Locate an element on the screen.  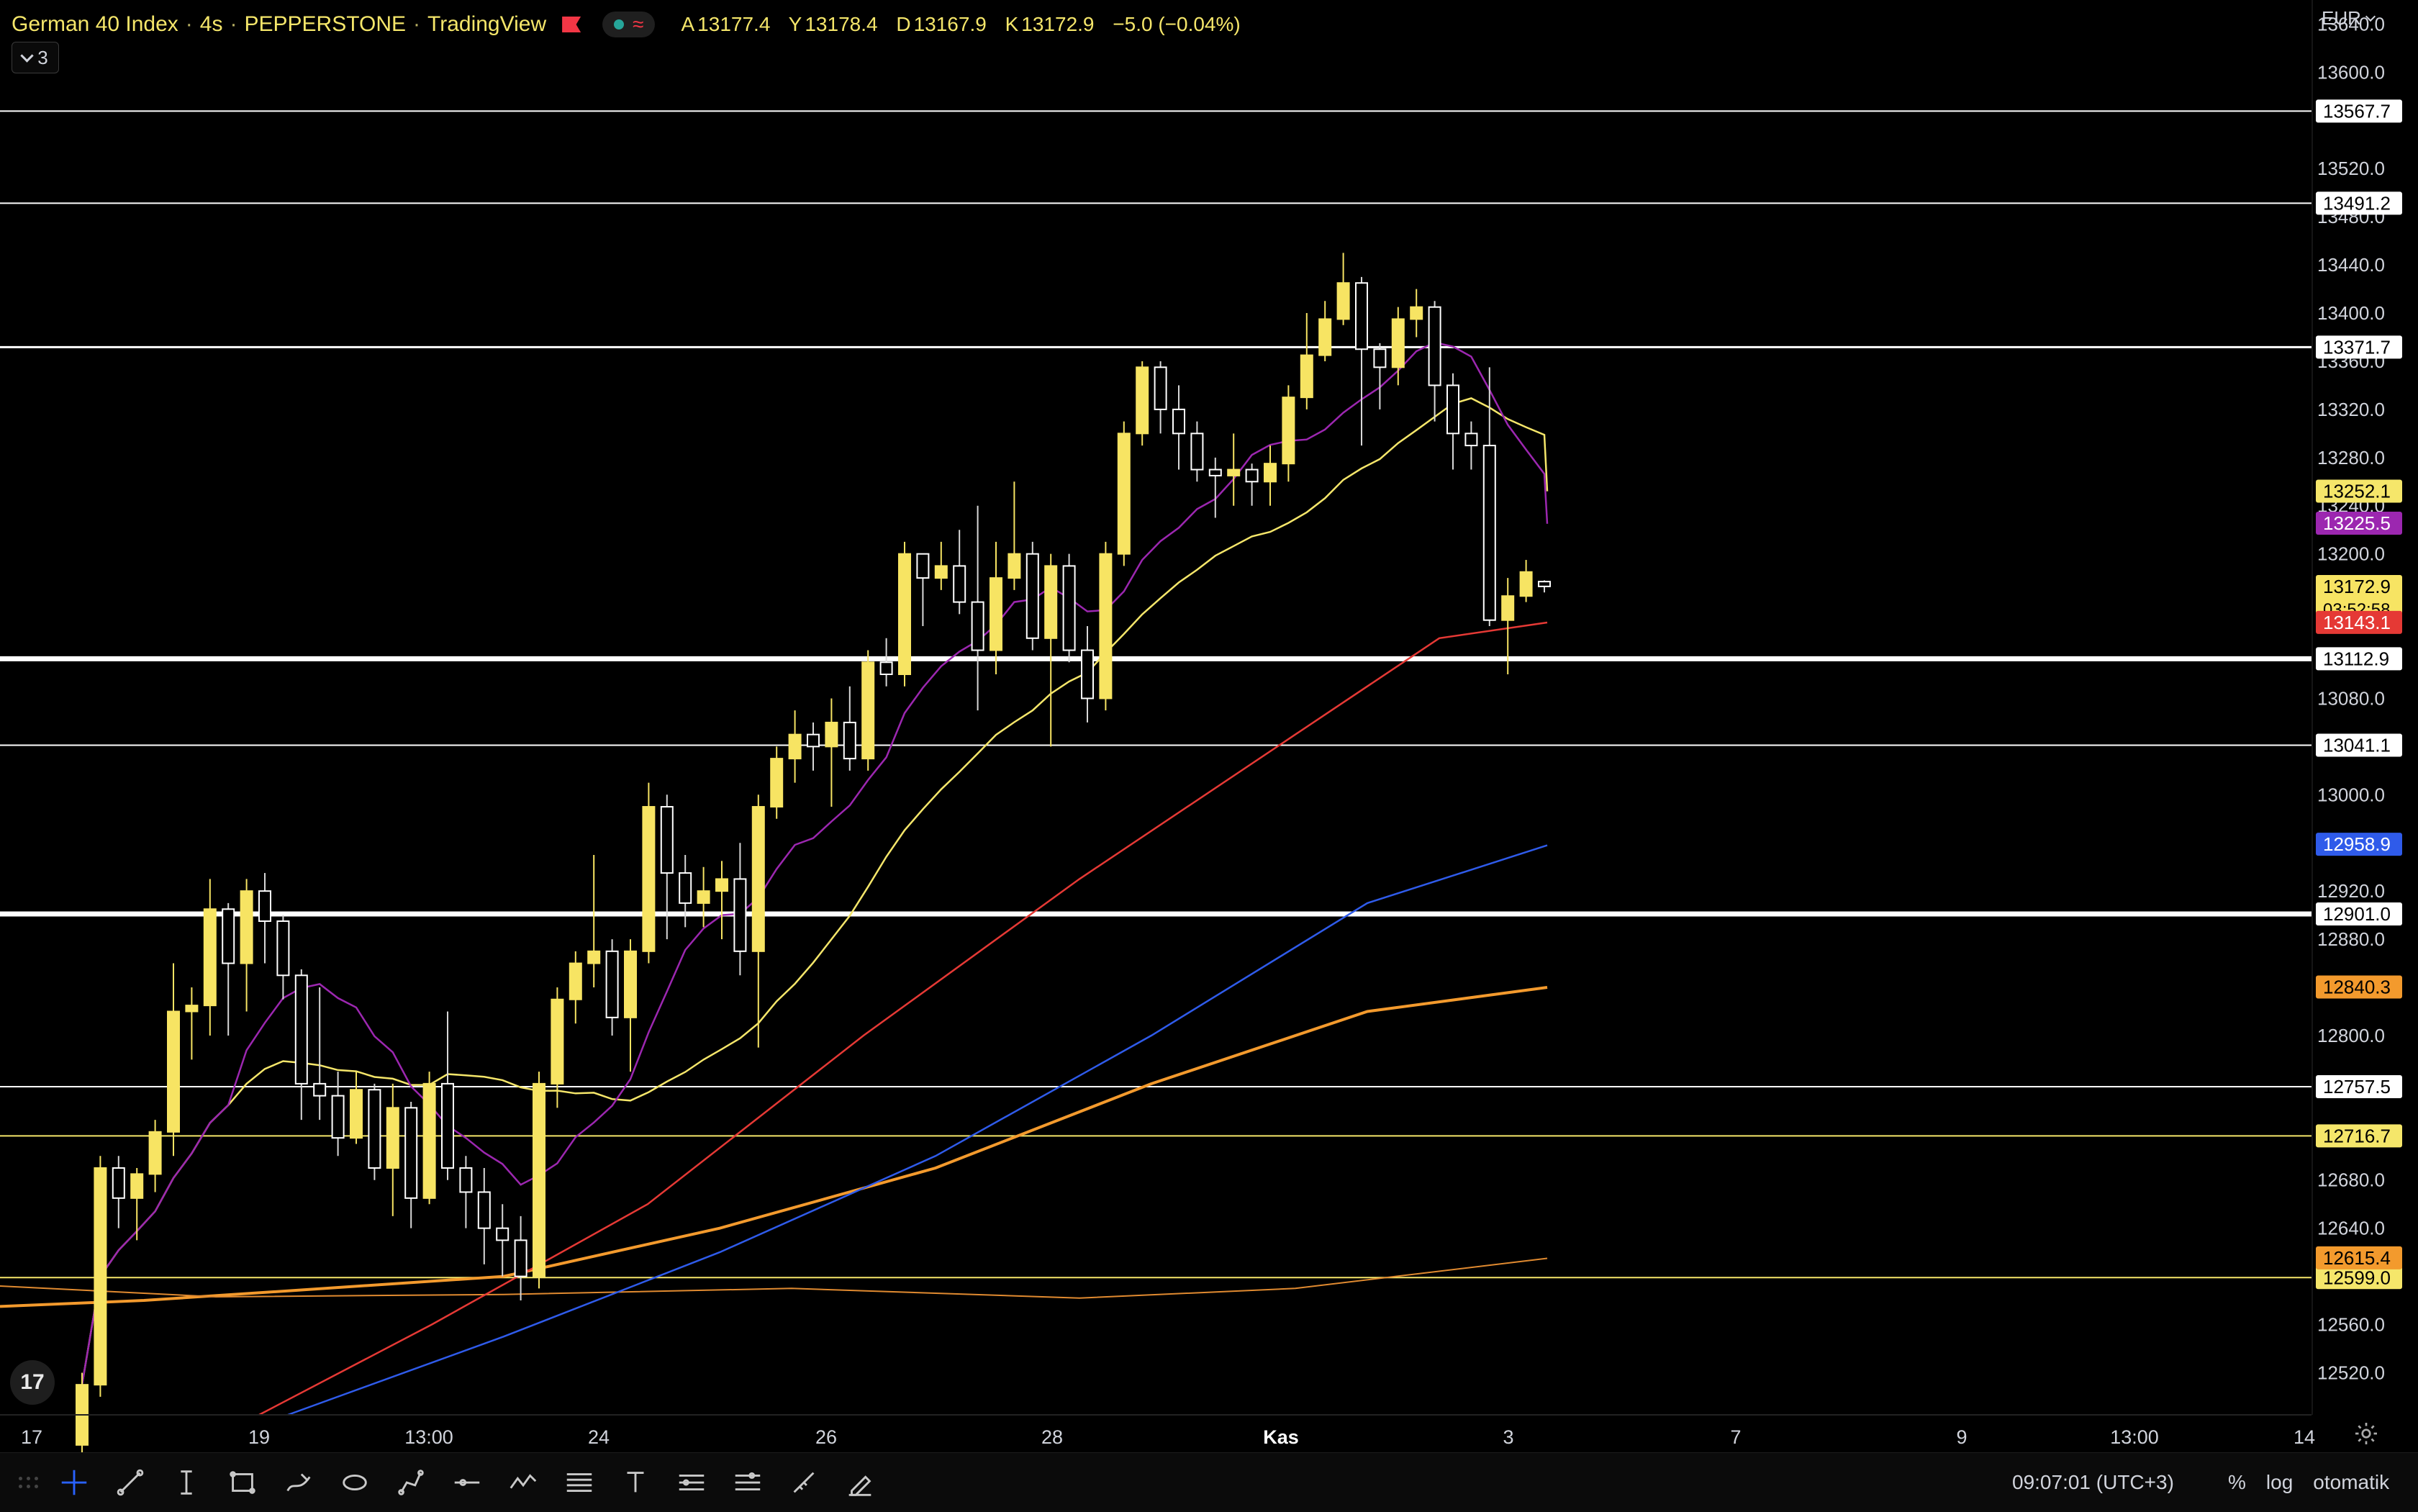
price-axis-label: 13000.0 is located at coordinates (2351, 795).